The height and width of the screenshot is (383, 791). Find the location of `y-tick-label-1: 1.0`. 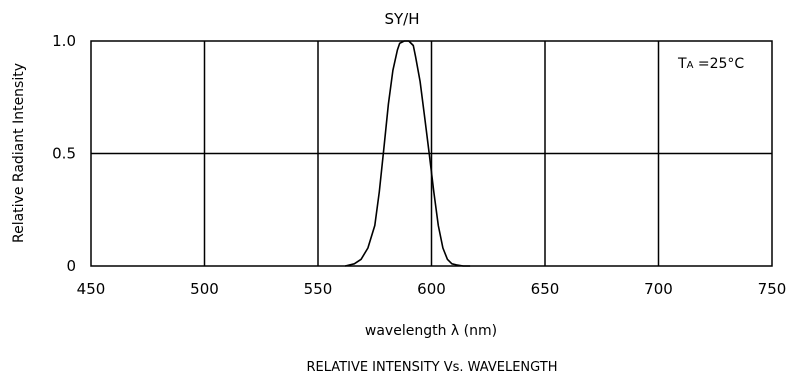

y-tick-label-1: 1.0 is located at coordinates (64, 41).